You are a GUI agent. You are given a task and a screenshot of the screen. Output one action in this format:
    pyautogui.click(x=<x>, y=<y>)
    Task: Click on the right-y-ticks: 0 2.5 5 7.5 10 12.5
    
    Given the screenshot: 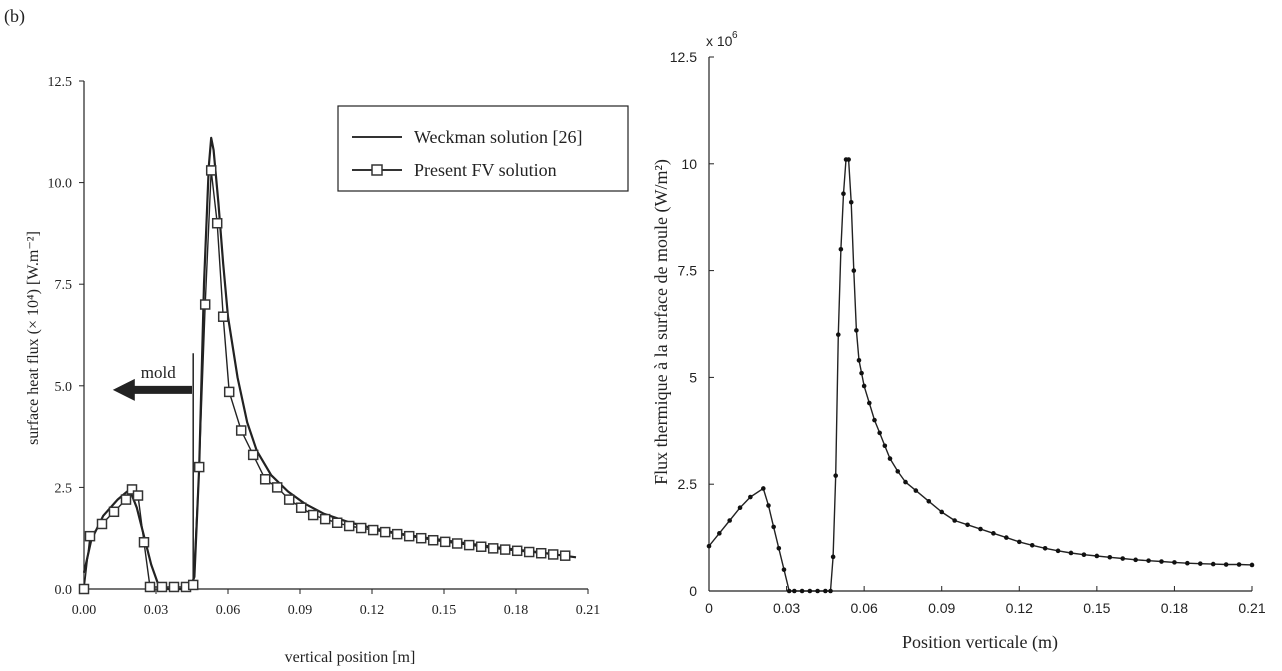 What is the action you would take?
    pyautogui.click(x=692, y=324)
    